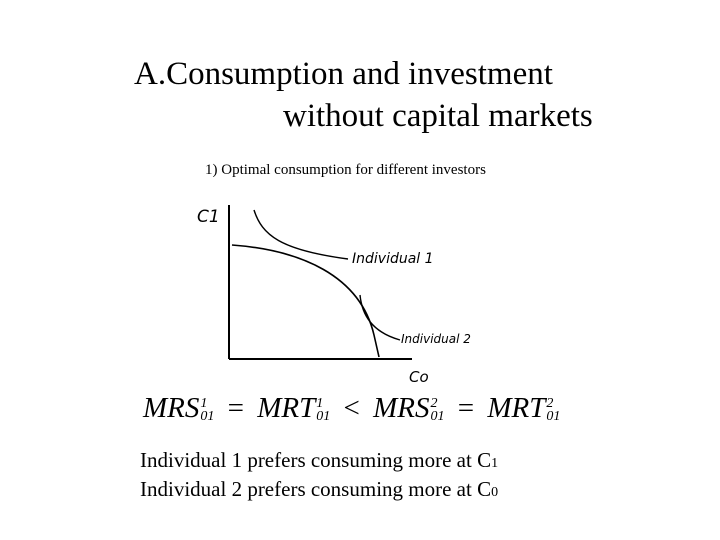  What do you see at coordinates (286, 408) in the screenshot?
I see `eq-term-mrt1: MRT` at bounding box center [286, 408].